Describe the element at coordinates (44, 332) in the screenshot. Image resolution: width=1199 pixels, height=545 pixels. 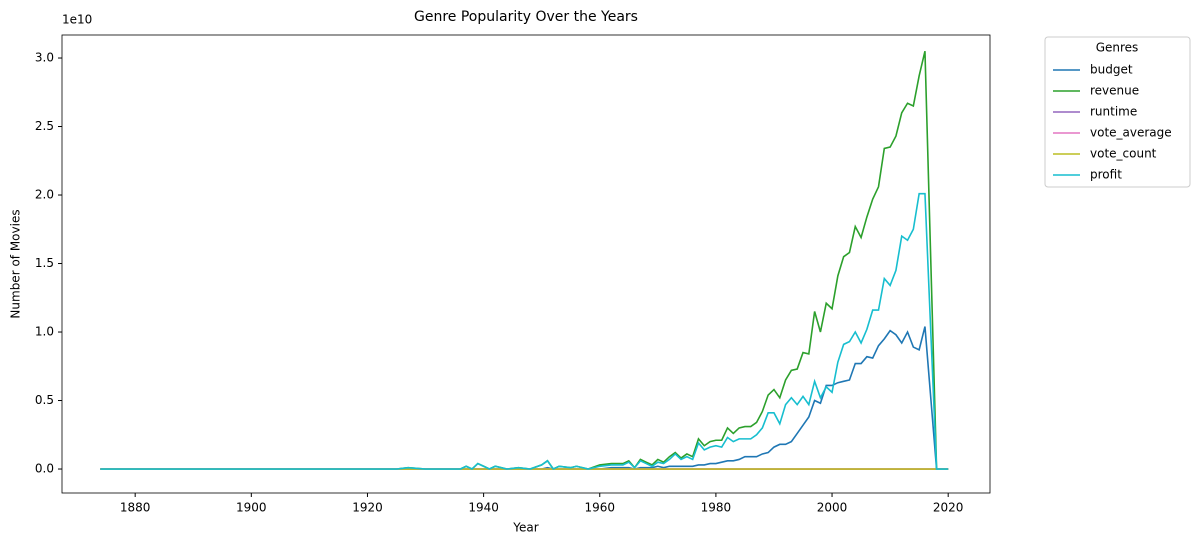
I see `y-tick-label: 1.0` at that location.